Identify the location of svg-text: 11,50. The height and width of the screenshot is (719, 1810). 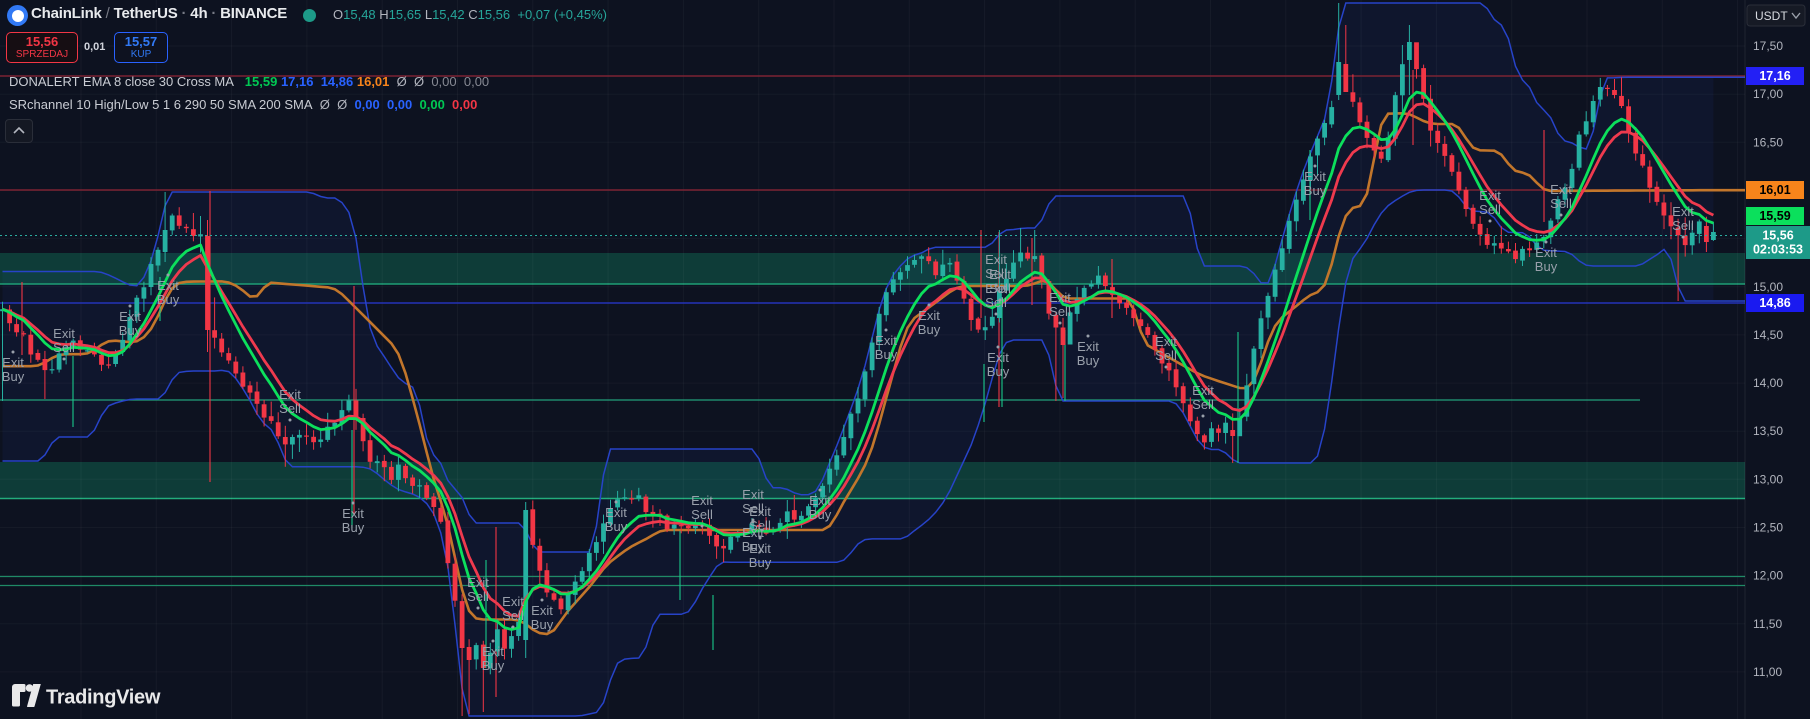
(1767, 624).